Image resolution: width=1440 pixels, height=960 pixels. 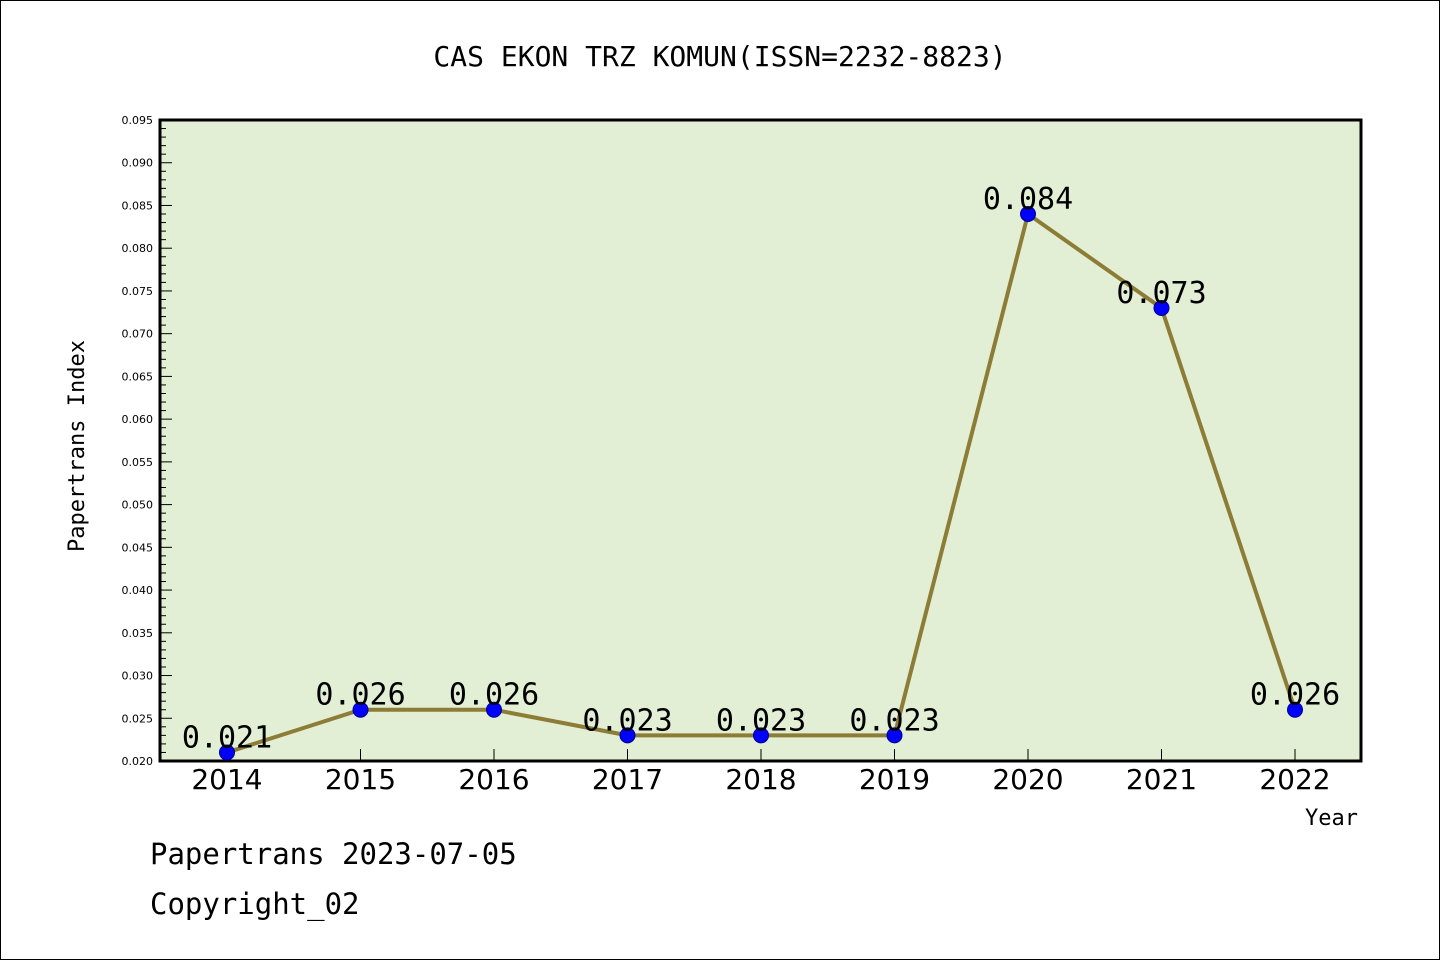 What do you see at coordinates (138, 547) in the screenshot?
I see `y-tick-label: 0.045` at bounding box center [138, 547].